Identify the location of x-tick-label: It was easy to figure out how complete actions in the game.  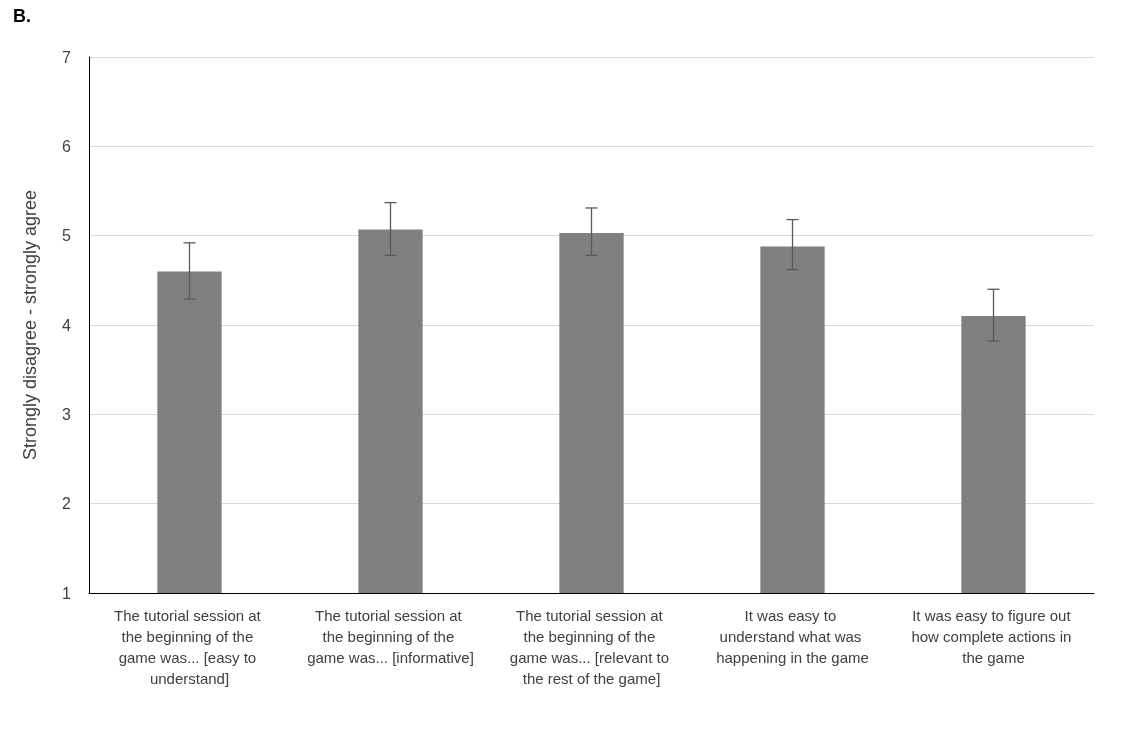
(993, 636).